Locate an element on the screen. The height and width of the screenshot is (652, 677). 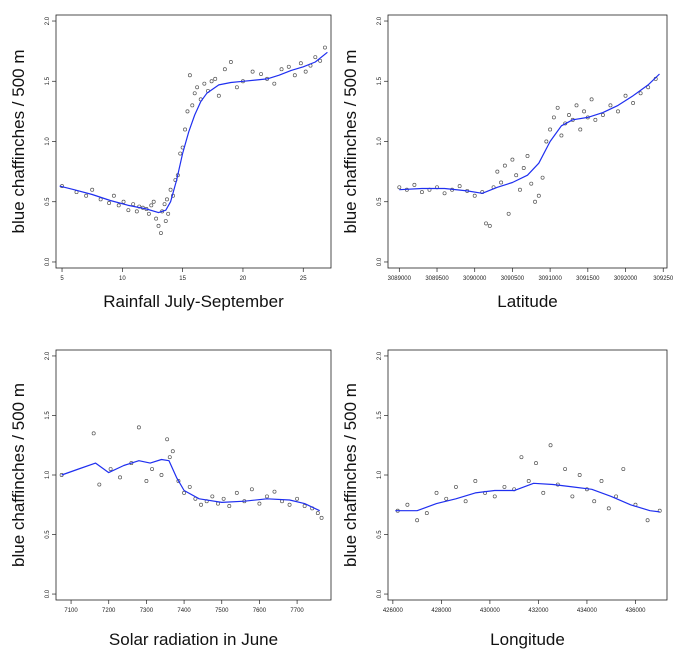
y-tick-label: 0.5 is located at coordinates (48, 534).